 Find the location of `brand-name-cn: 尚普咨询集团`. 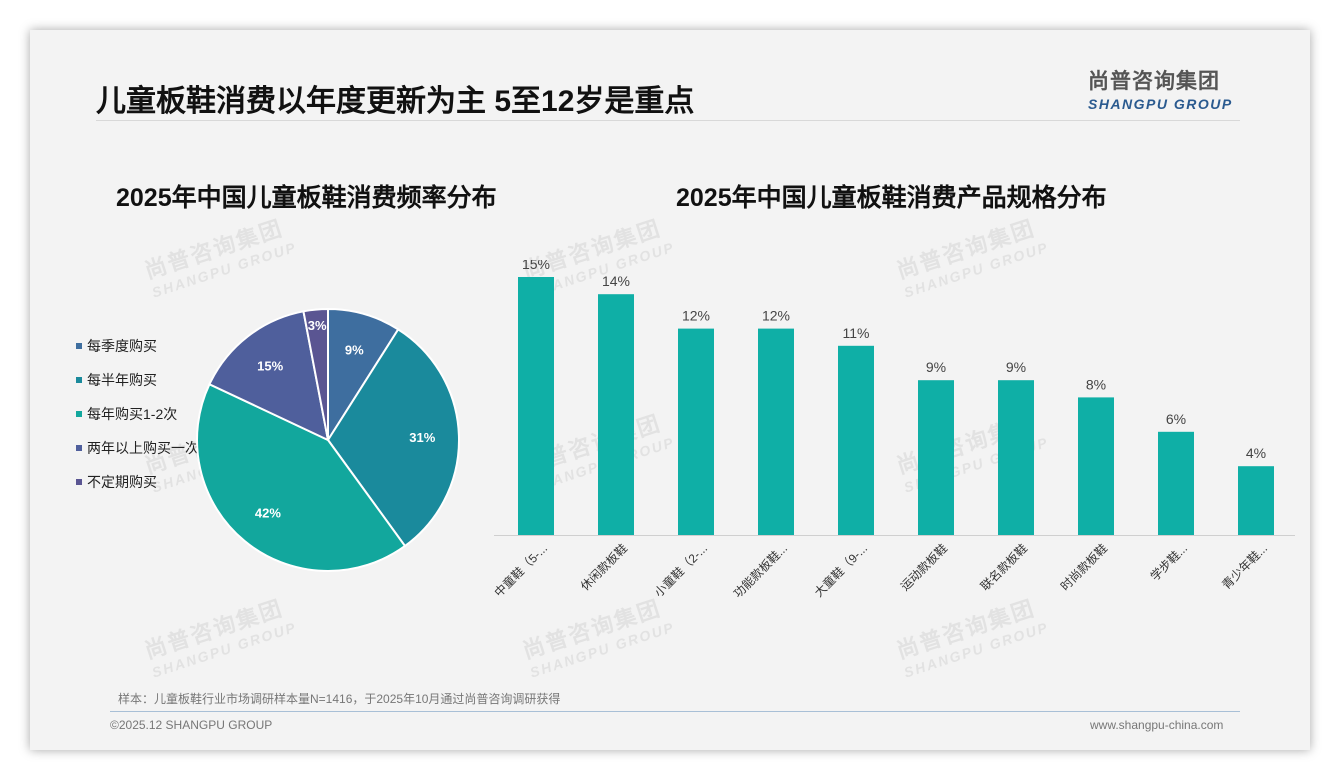

brand-name-cn: 尚普咨询集团 is located at coordinates (1154, 81).